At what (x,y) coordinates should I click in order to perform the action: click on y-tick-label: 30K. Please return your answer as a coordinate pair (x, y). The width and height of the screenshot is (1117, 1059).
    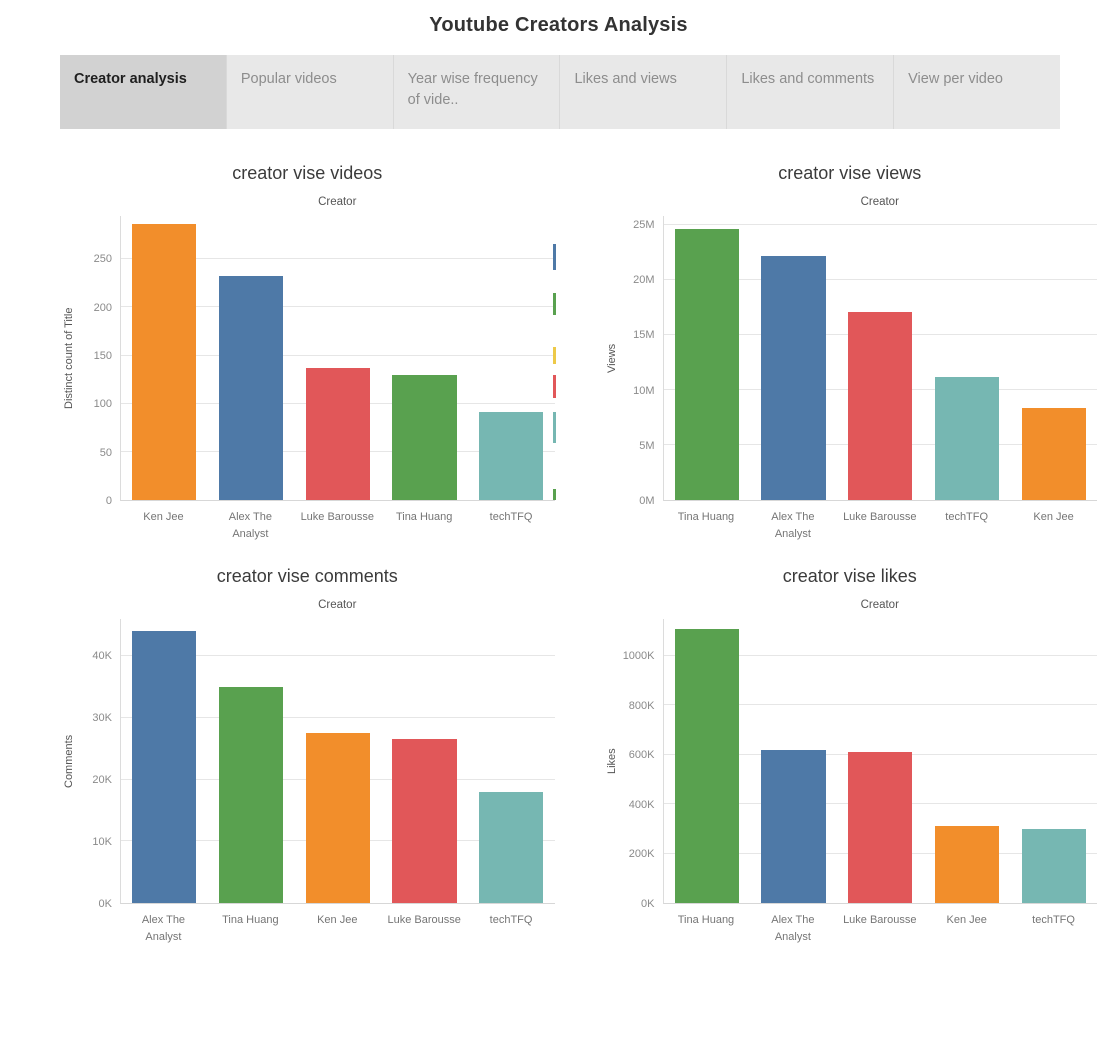
    Looking at the image, I should click on (102, 718).